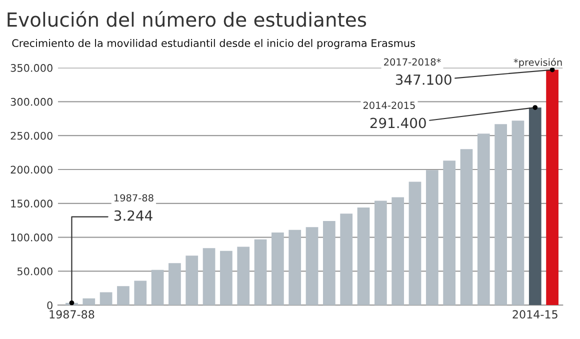  I want to click on y-tick-label: 350.000, so click(31, 68).